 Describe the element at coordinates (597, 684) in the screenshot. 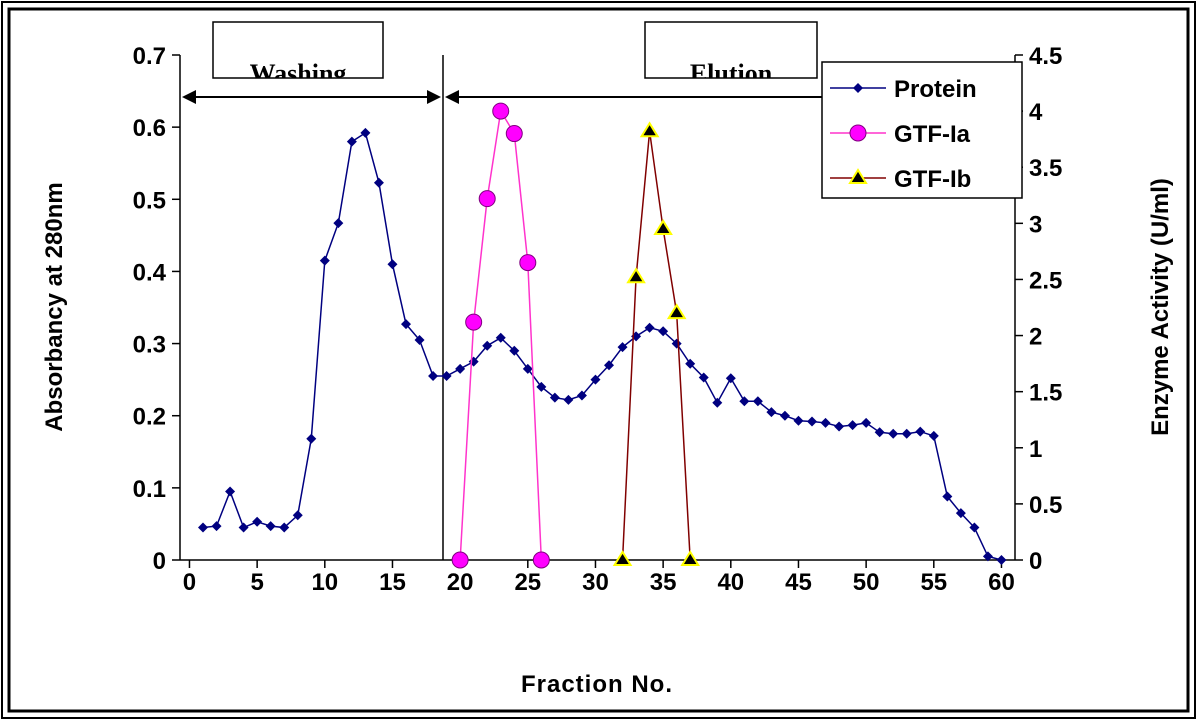

I see `x-axis-label: Fraction No.` at that location.